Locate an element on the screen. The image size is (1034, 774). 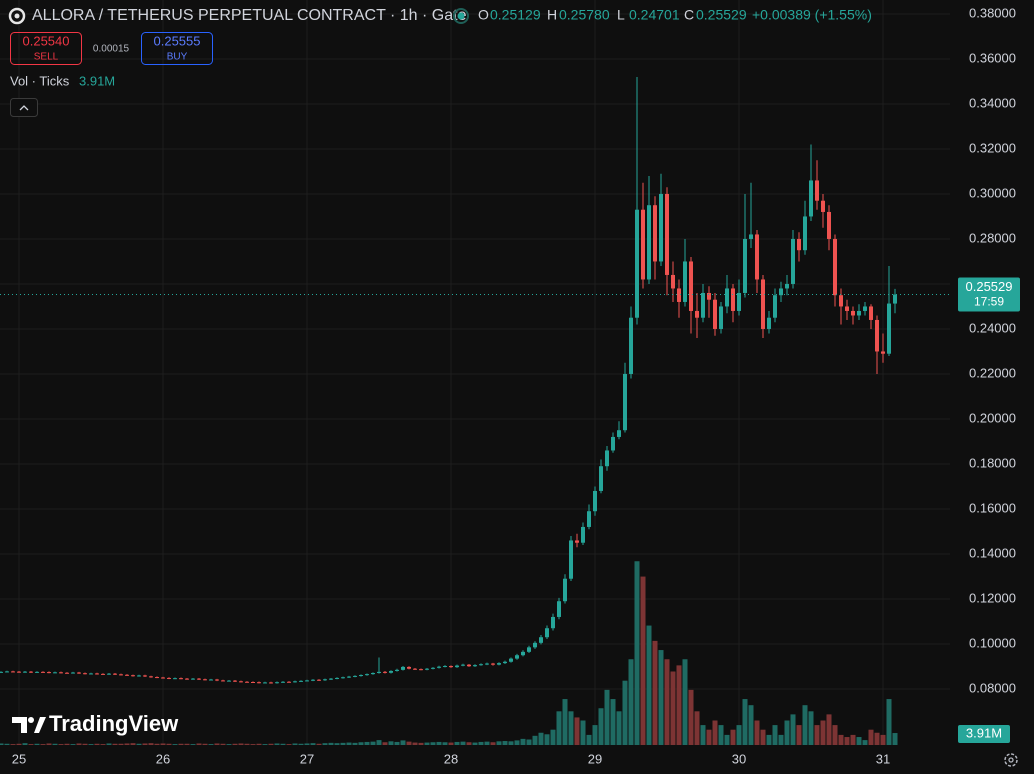
settings-icon is located at coordinates (1011, 760).